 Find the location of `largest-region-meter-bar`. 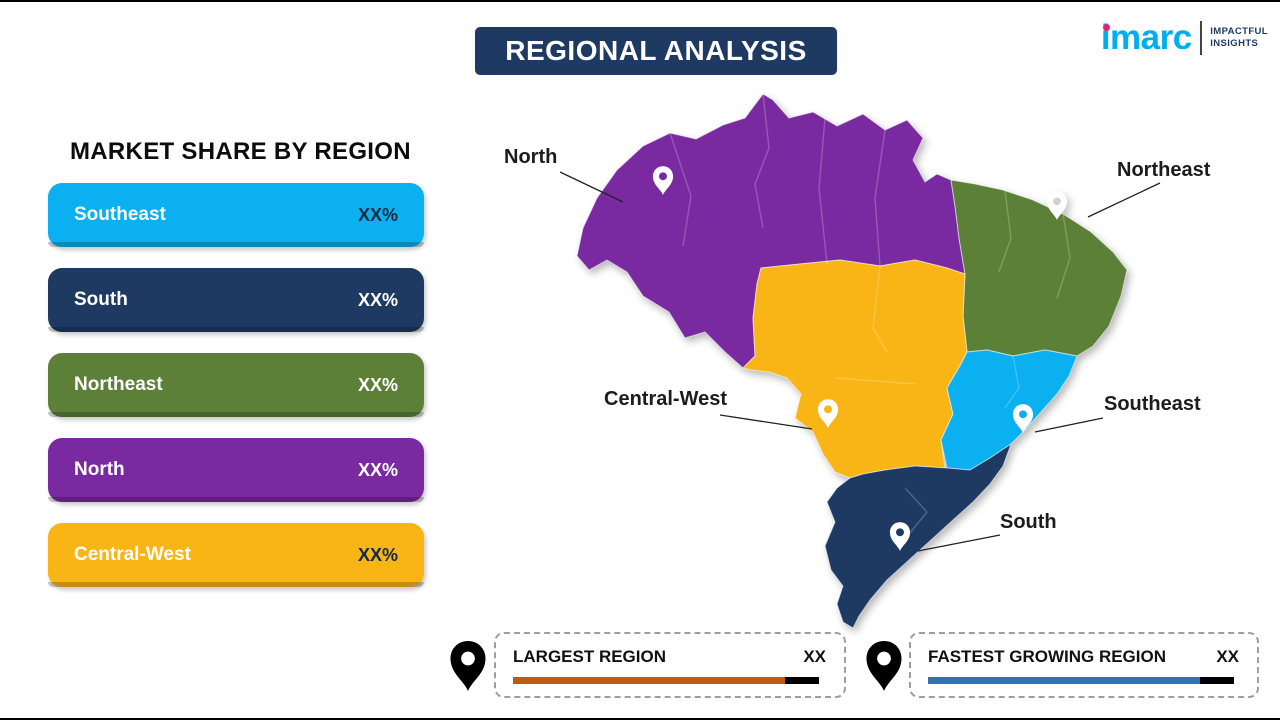

largest-region-meter-bar is located at coordinates (649, 680).